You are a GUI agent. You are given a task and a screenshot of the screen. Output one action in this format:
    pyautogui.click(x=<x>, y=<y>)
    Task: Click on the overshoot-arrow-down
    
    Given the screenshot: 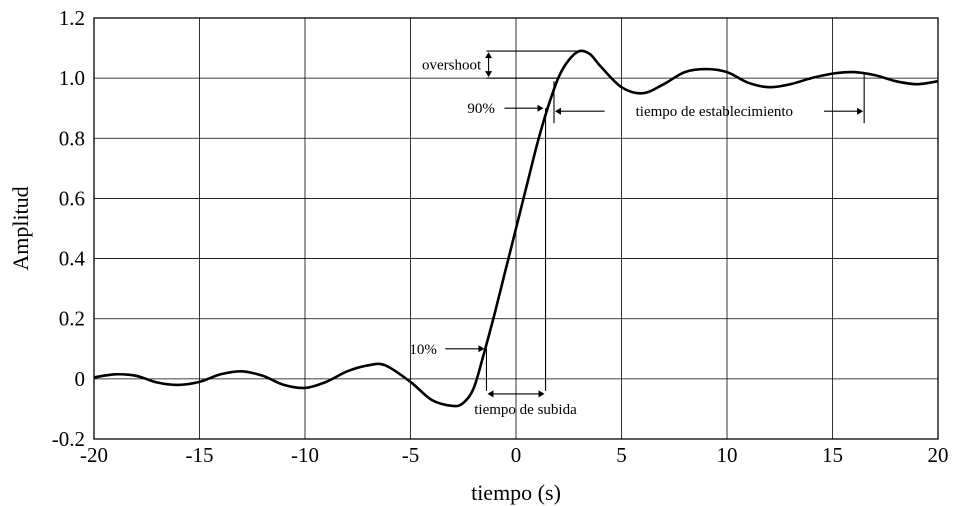 What is the action you would take?
    pyautogui.click(x=489, y=74)
    